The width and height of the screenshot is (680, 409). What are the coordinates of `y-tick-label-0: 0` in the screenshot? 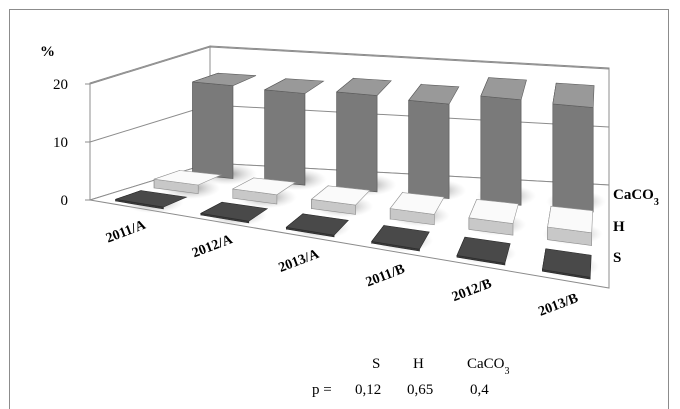 It's located at (65, 201).